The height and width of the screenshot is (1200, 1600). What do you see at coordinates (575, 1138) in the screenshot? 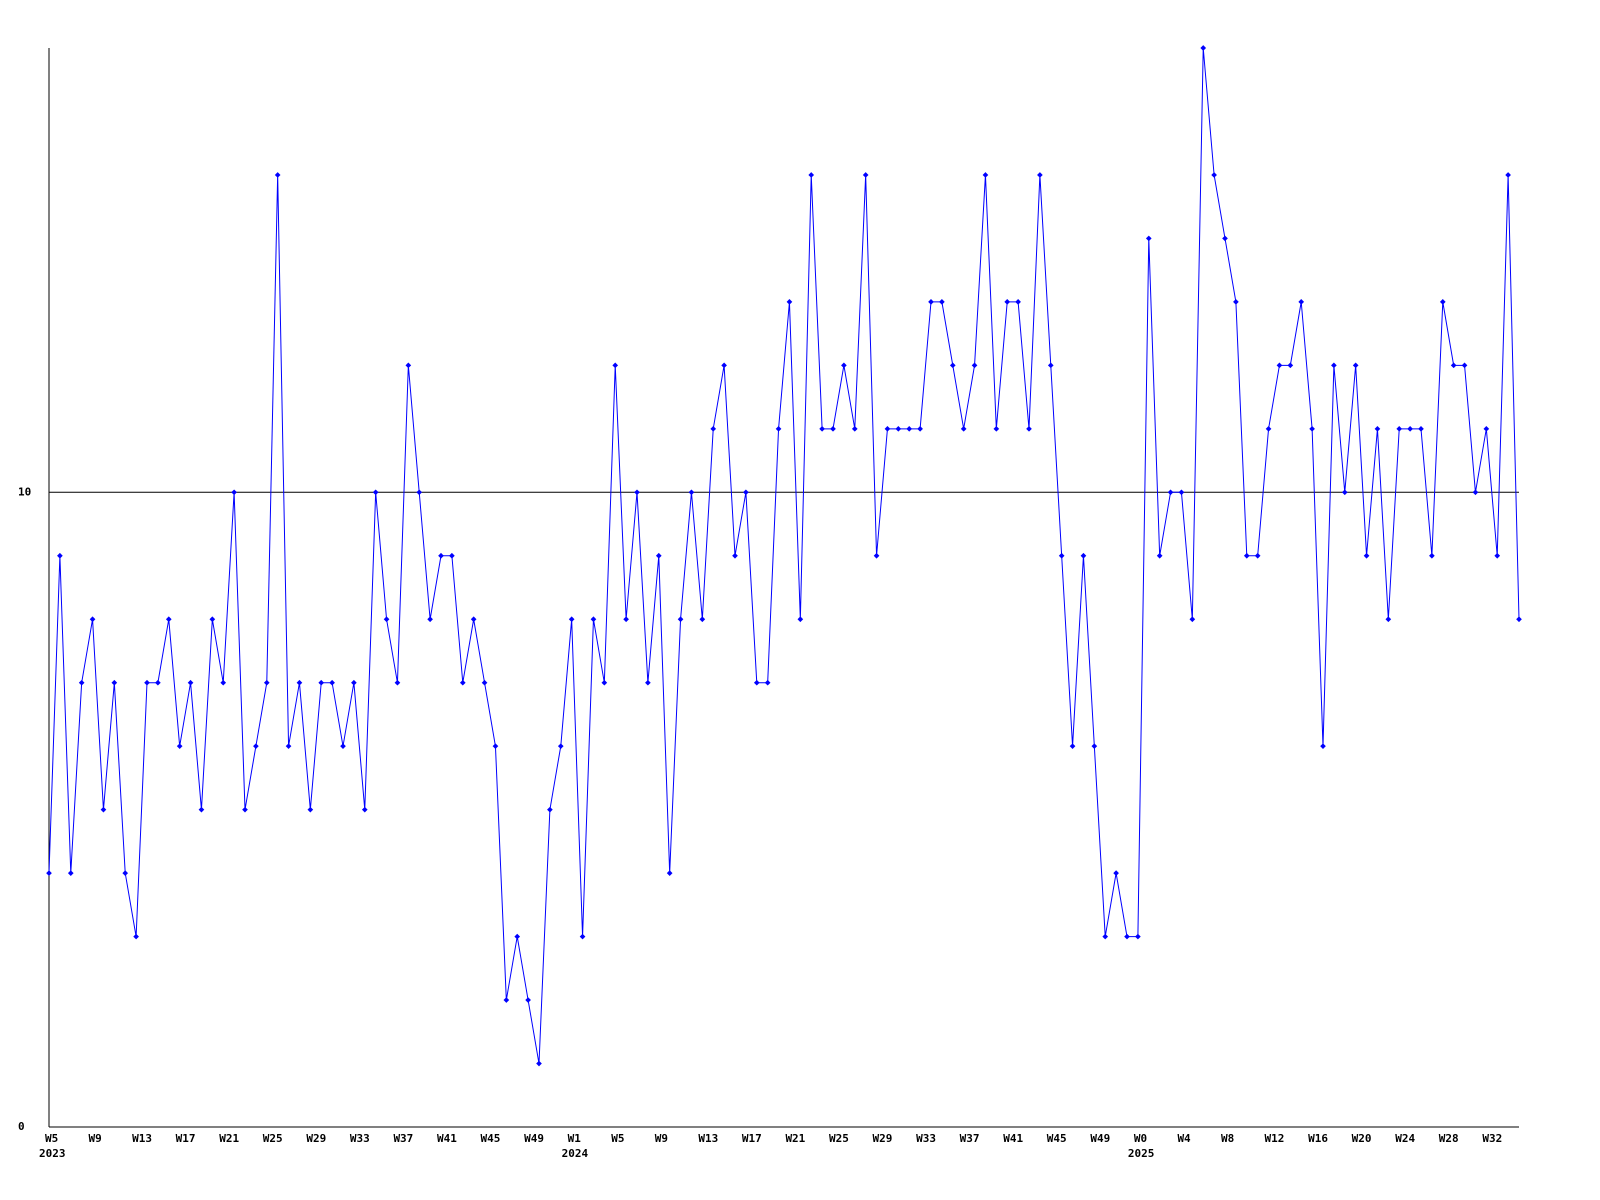
I see `x-tick-label: W1` at bounding box center [575, 1138].